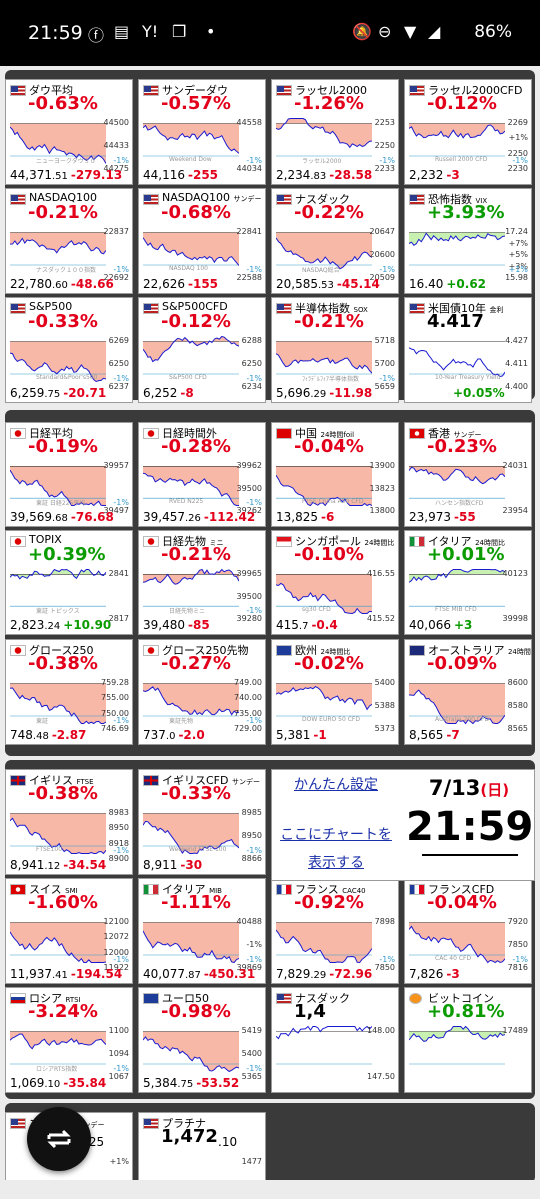 This screenshot has height=1199, width=540. Describe the element at coordinates (251, 835) in the screenshot. I see `axis-label: 8950` at that location.